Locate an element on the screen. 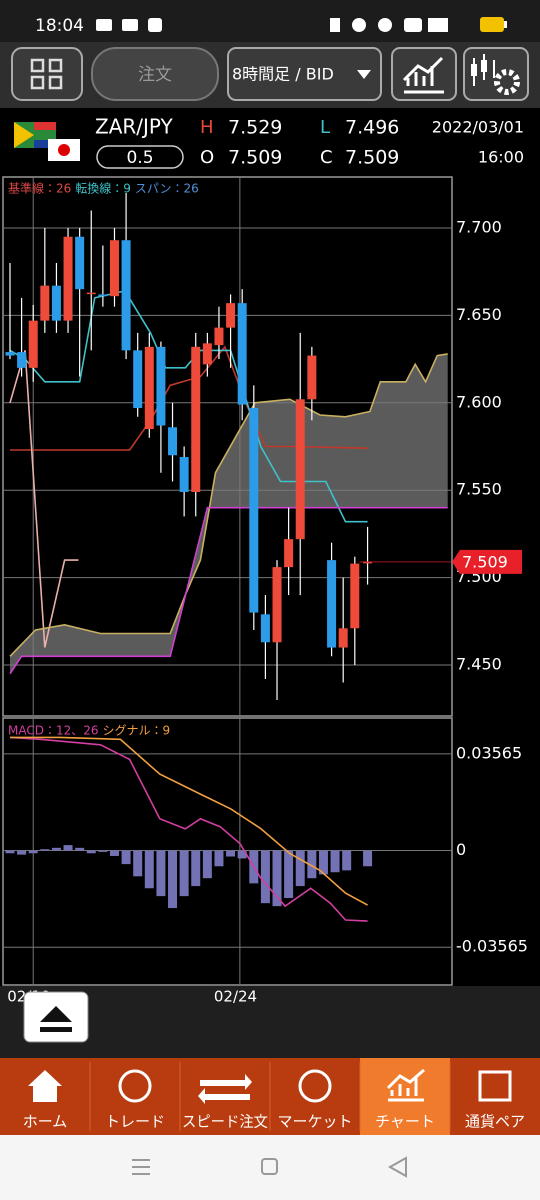 The width and height of the screenshot is (540, 1200). tab-label: チャート is located at coordinates (405, 1122).